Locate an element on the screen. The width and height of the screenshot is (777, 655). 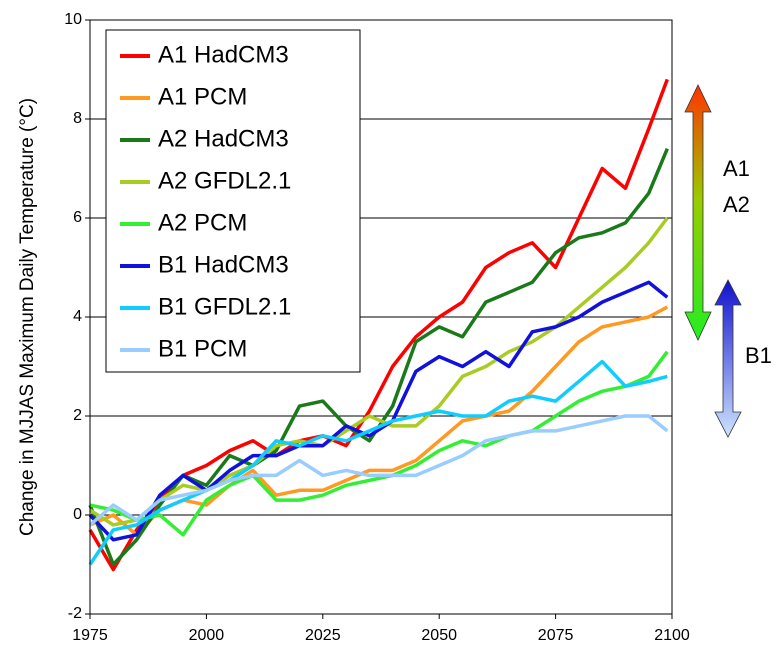
legend-label: A2 HadCM3 is located at coordinates (223, 138).